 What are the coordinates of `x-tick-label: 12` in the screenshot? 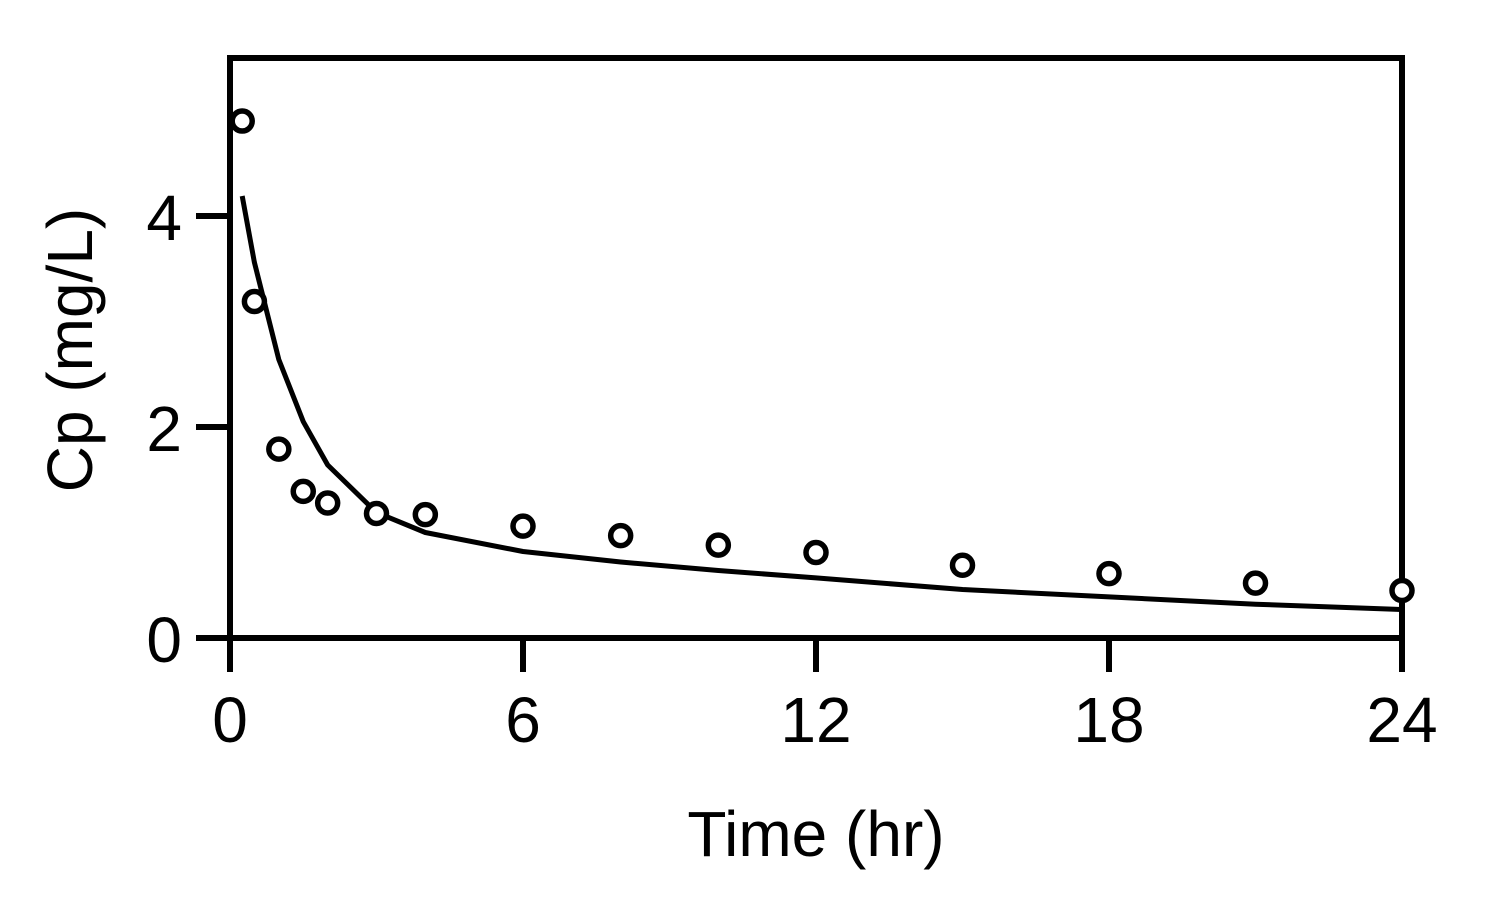 It's located at (815, 720).